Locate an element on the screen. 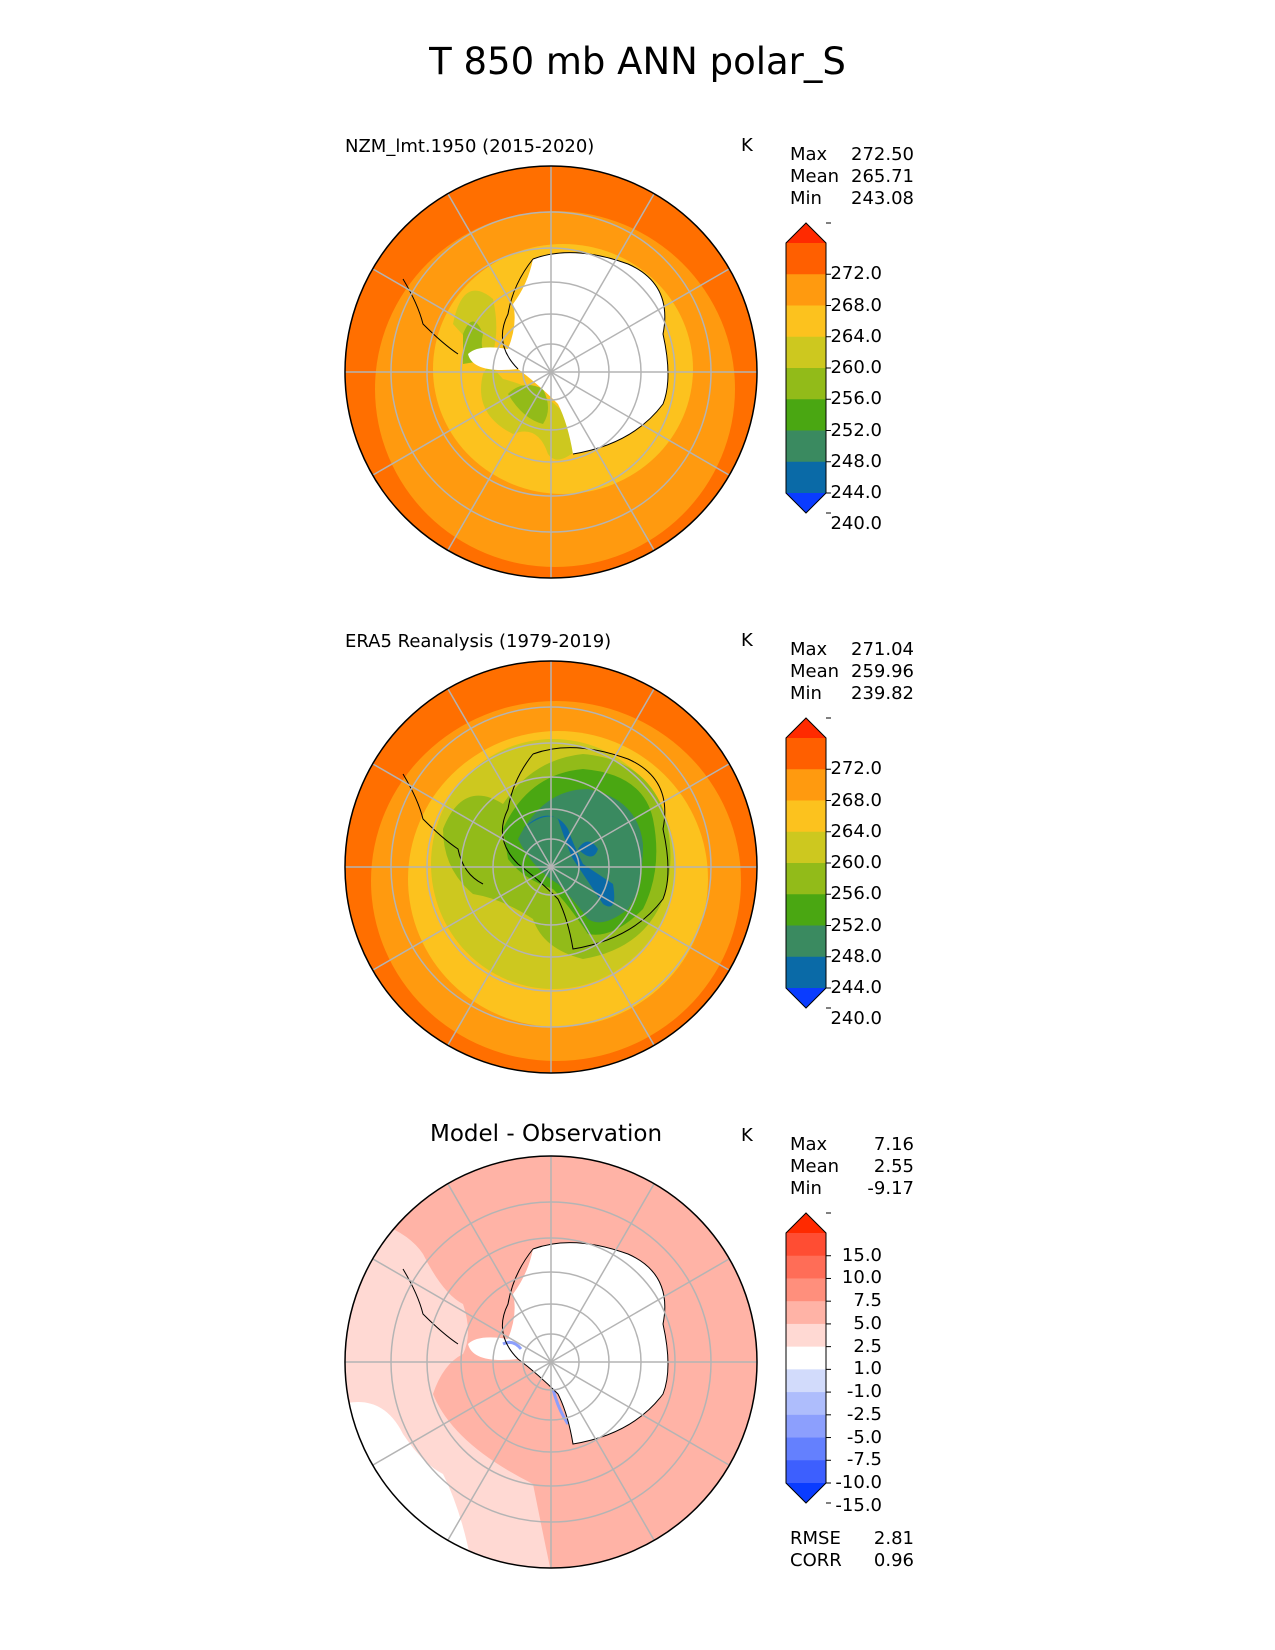 The width and height of the screenshot is (1275, 1650). panel-2-graticule is located at coordinates (551, 867).